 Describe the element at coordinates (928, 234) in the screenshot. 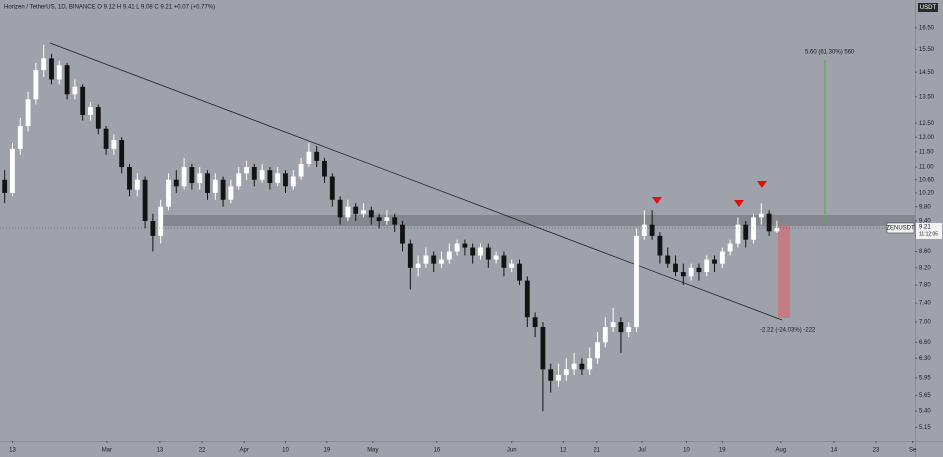

I see `countdown-label: 11:12:05` at that location.